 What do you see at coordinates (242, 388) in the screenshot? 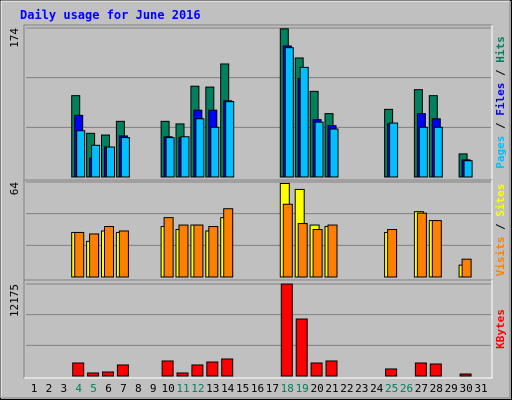
I see `x-tick-label: 15` at bounding box center [242, 388].